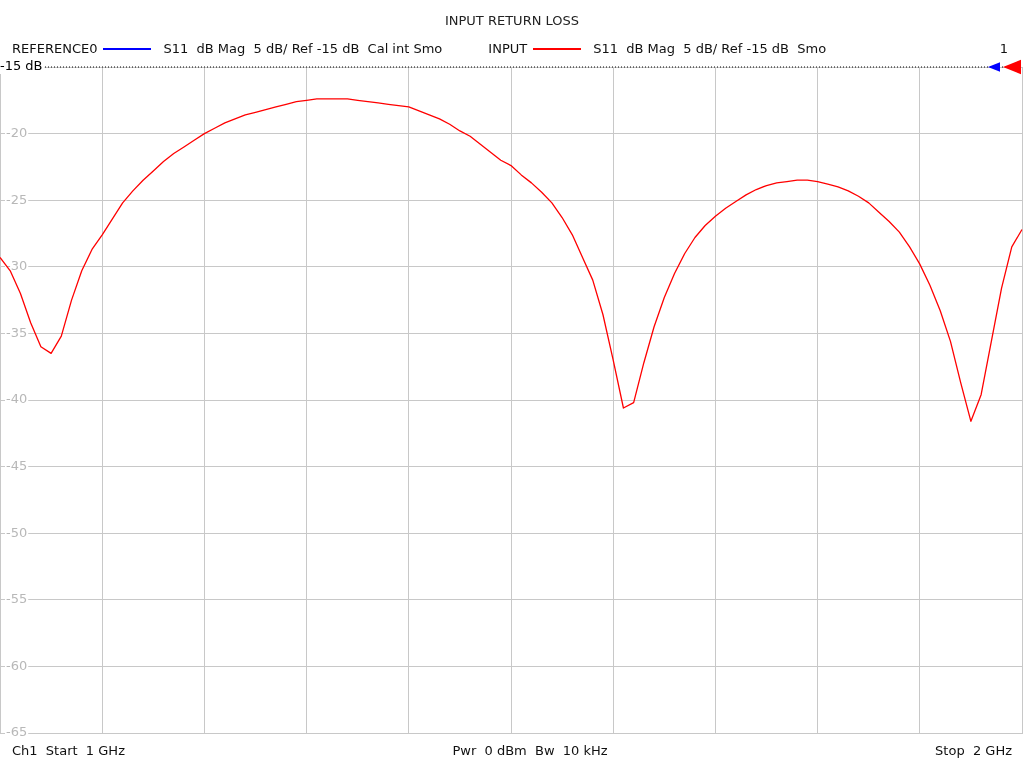  What do you see at coordinates (17, 199) in the screenshot?
I see `y-tick-label: -25` at bounding box center [17, 199].